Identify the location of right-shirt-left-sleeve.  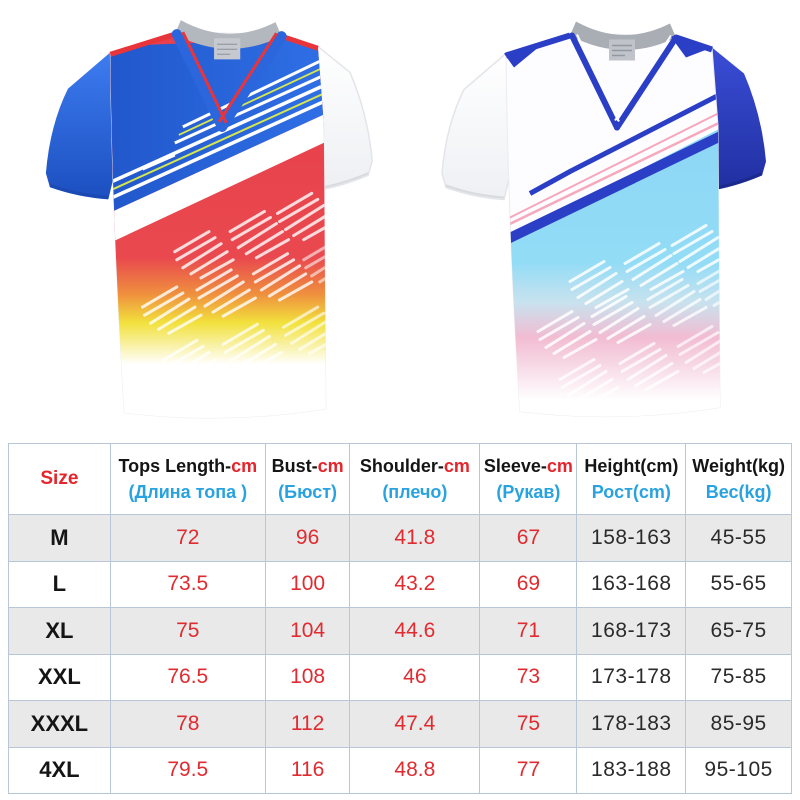
(479, 126).